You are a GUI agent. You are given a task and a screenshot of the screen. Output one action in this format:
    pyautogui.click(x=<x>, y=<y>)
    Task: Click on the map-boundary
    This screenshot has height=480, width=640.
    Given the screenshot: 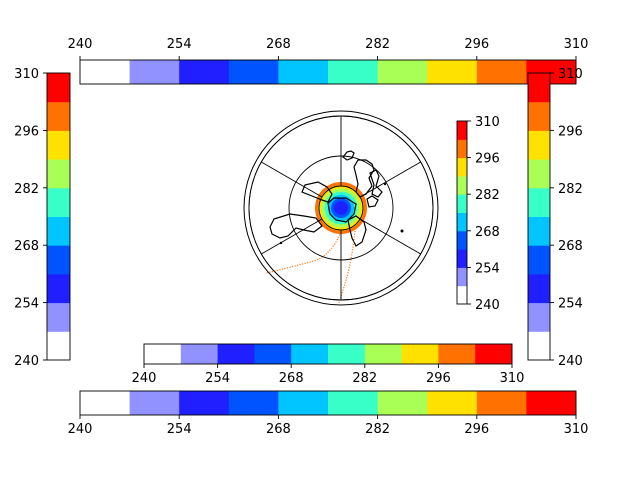 What is the action you would take?
    pyautogui.click(x=341, y=208)
    